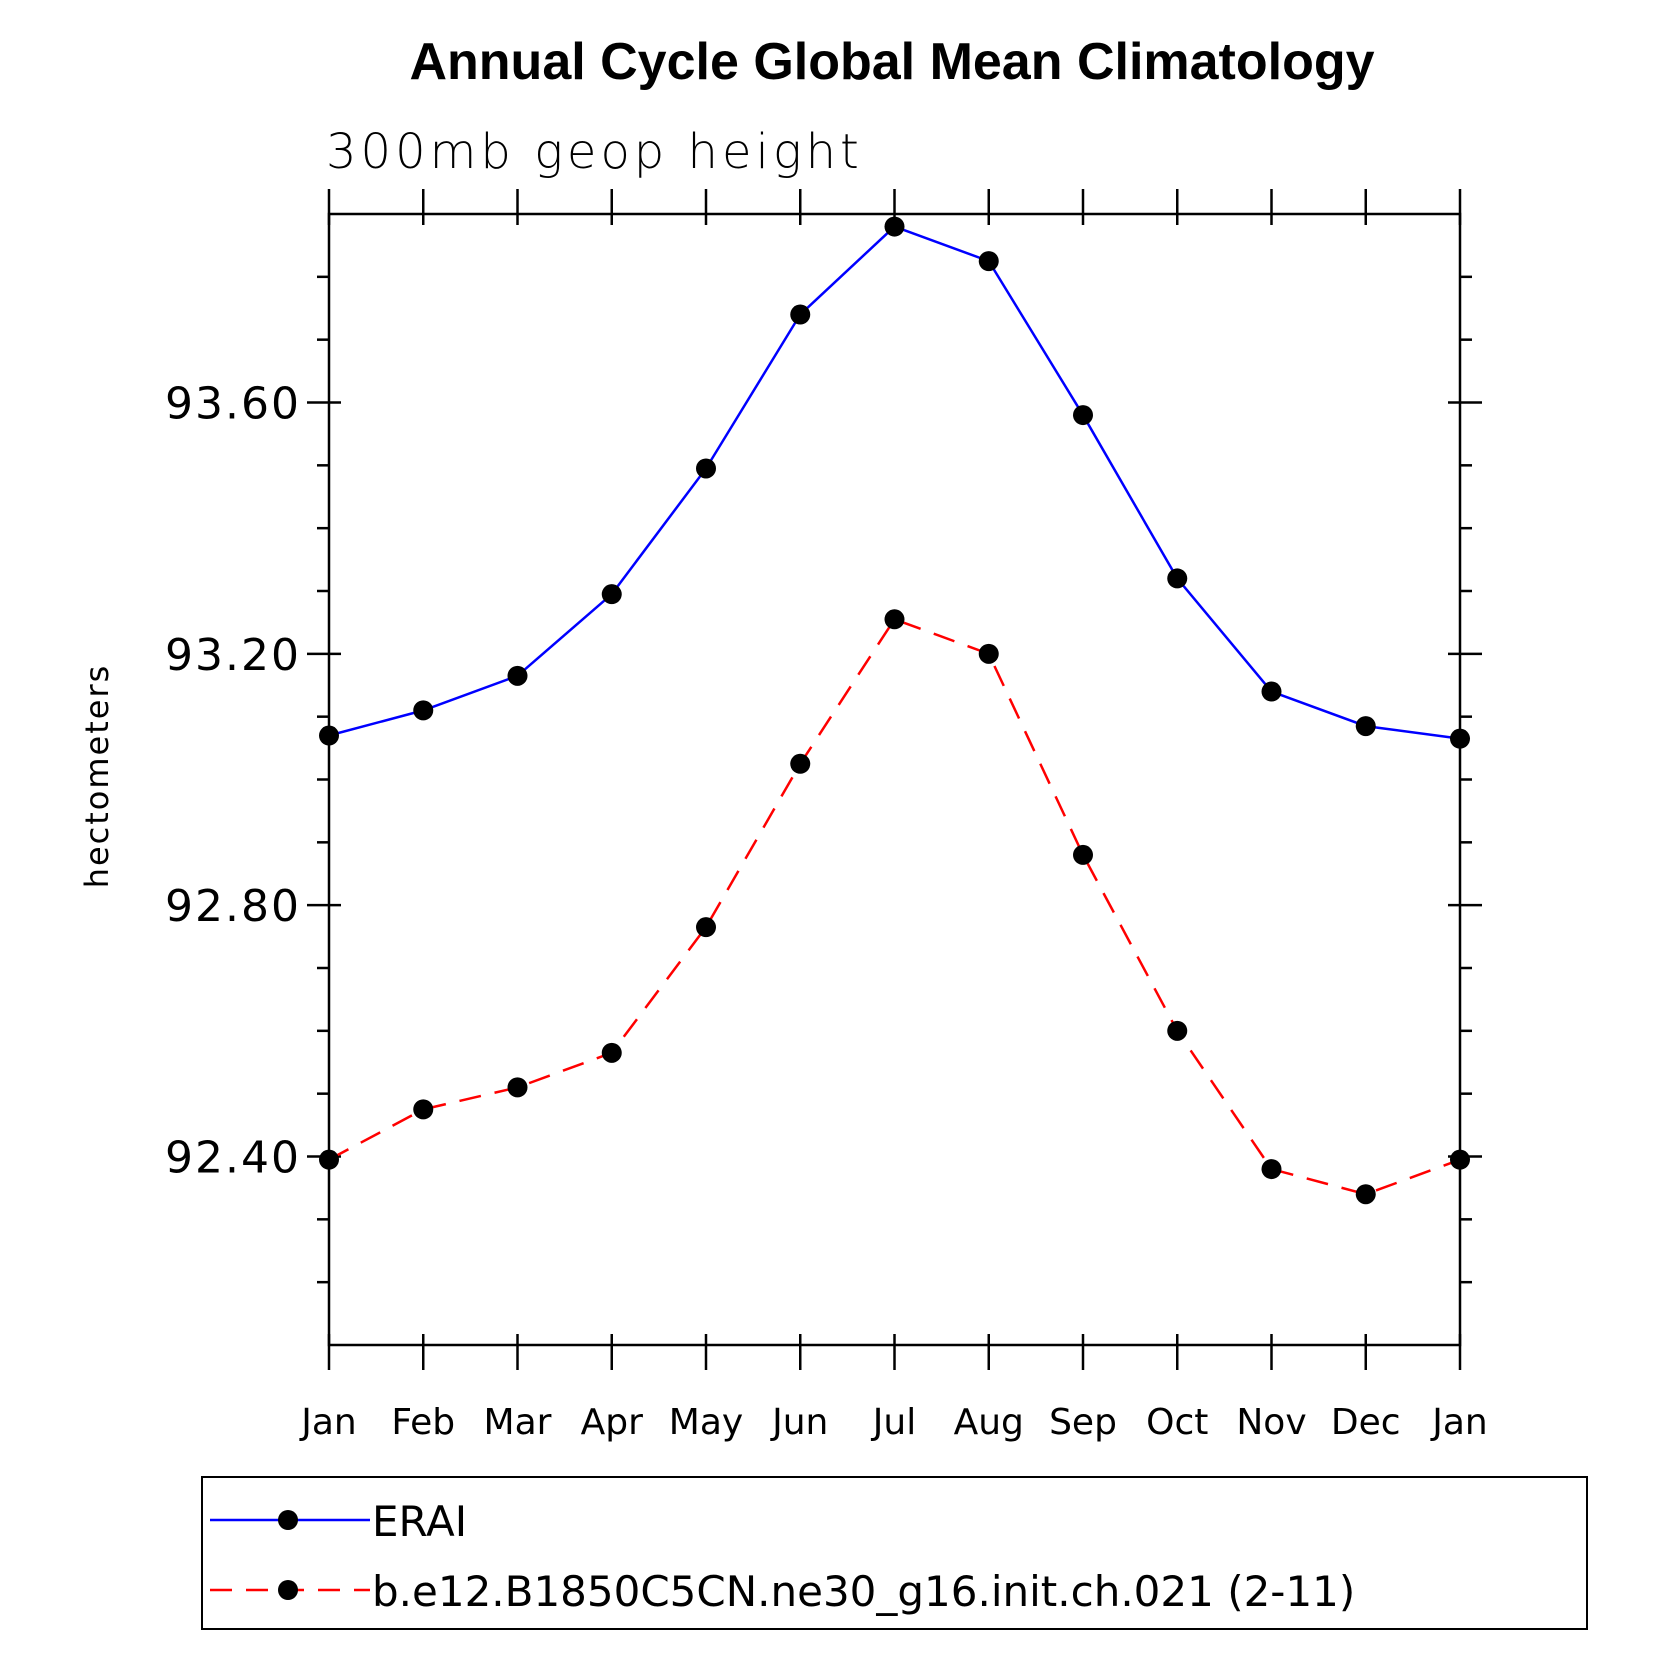 Image resolution: width=1658 pixels, height=1658 pixels. I want to click on x-tick-label: Jul, so click(893, 1422).